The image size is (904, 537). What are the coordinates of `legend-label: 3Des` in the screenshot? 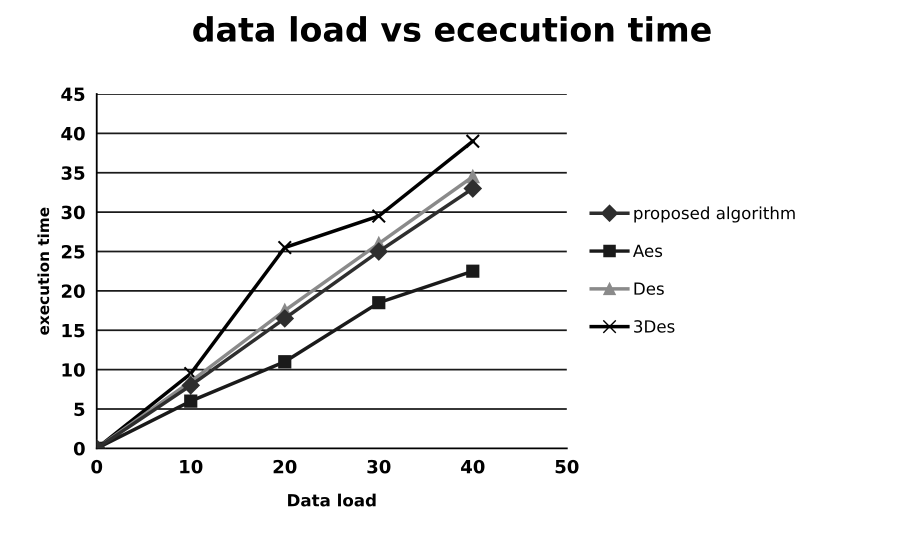 It's located at (654, 326).